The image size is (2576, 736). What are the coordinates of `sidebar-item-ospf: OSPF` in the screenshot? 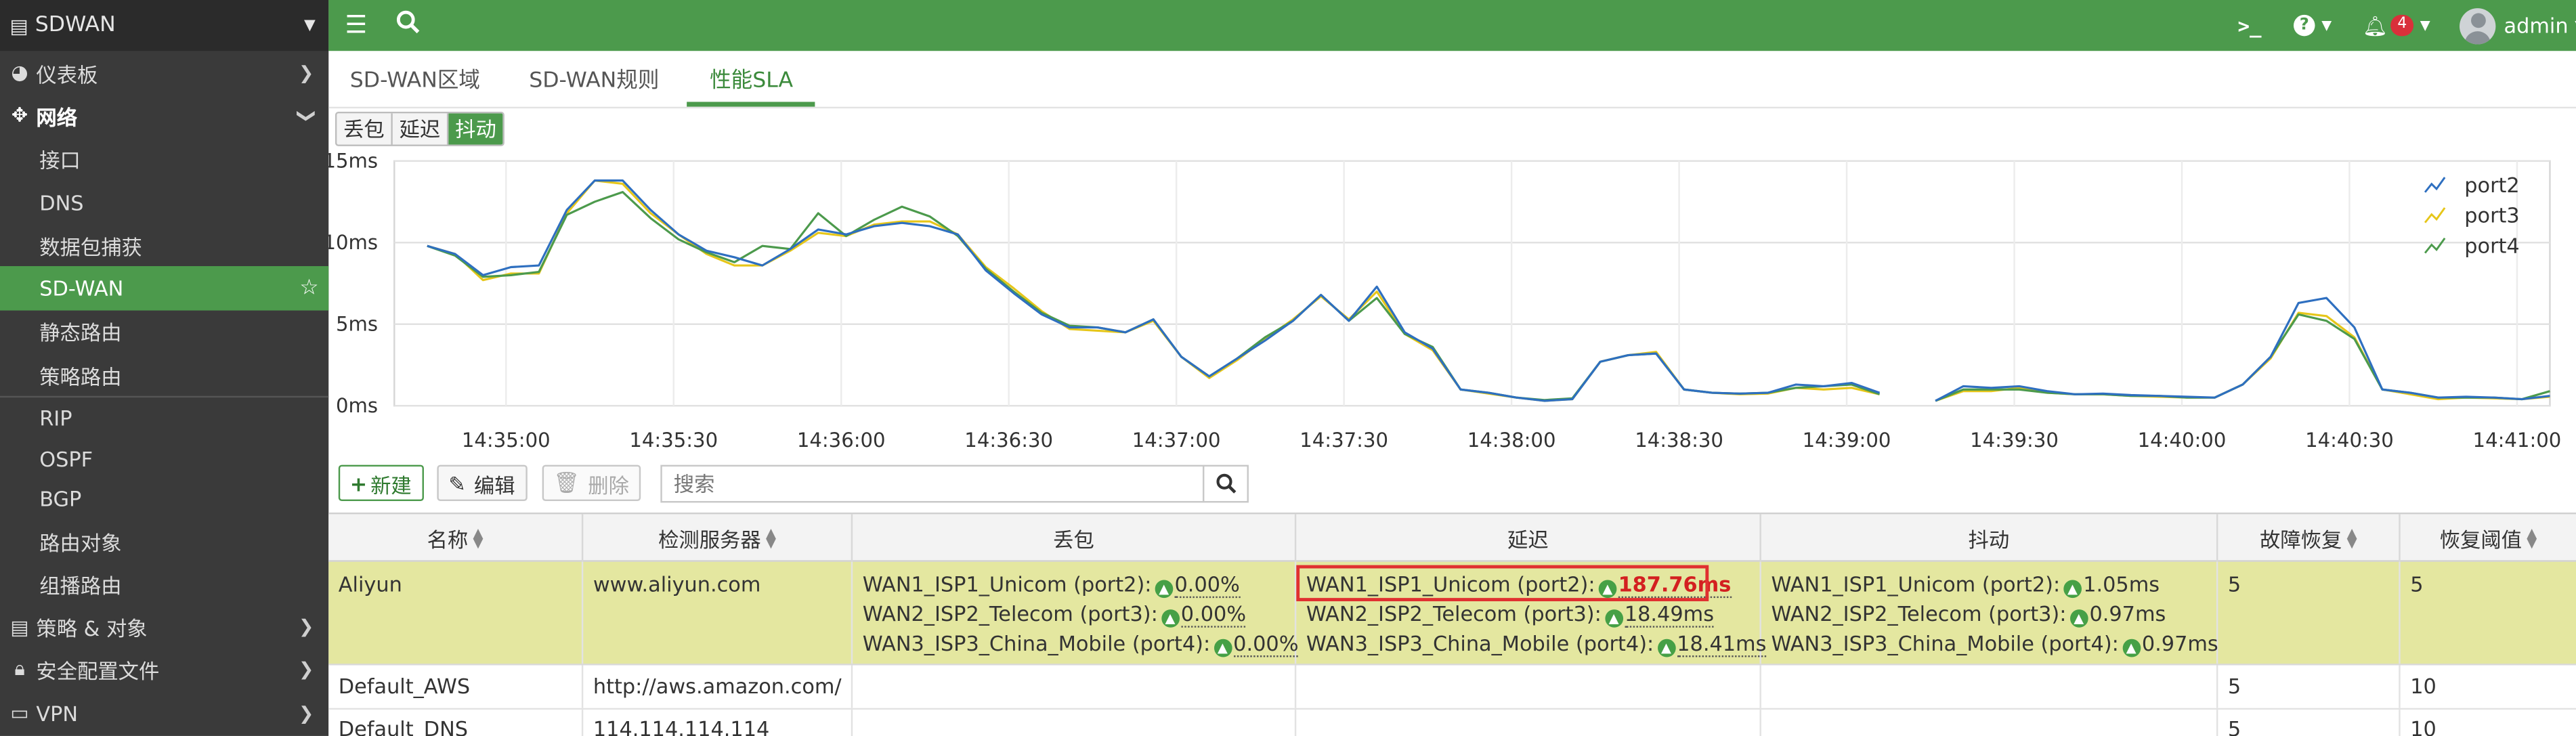 It's located at (164, 458).